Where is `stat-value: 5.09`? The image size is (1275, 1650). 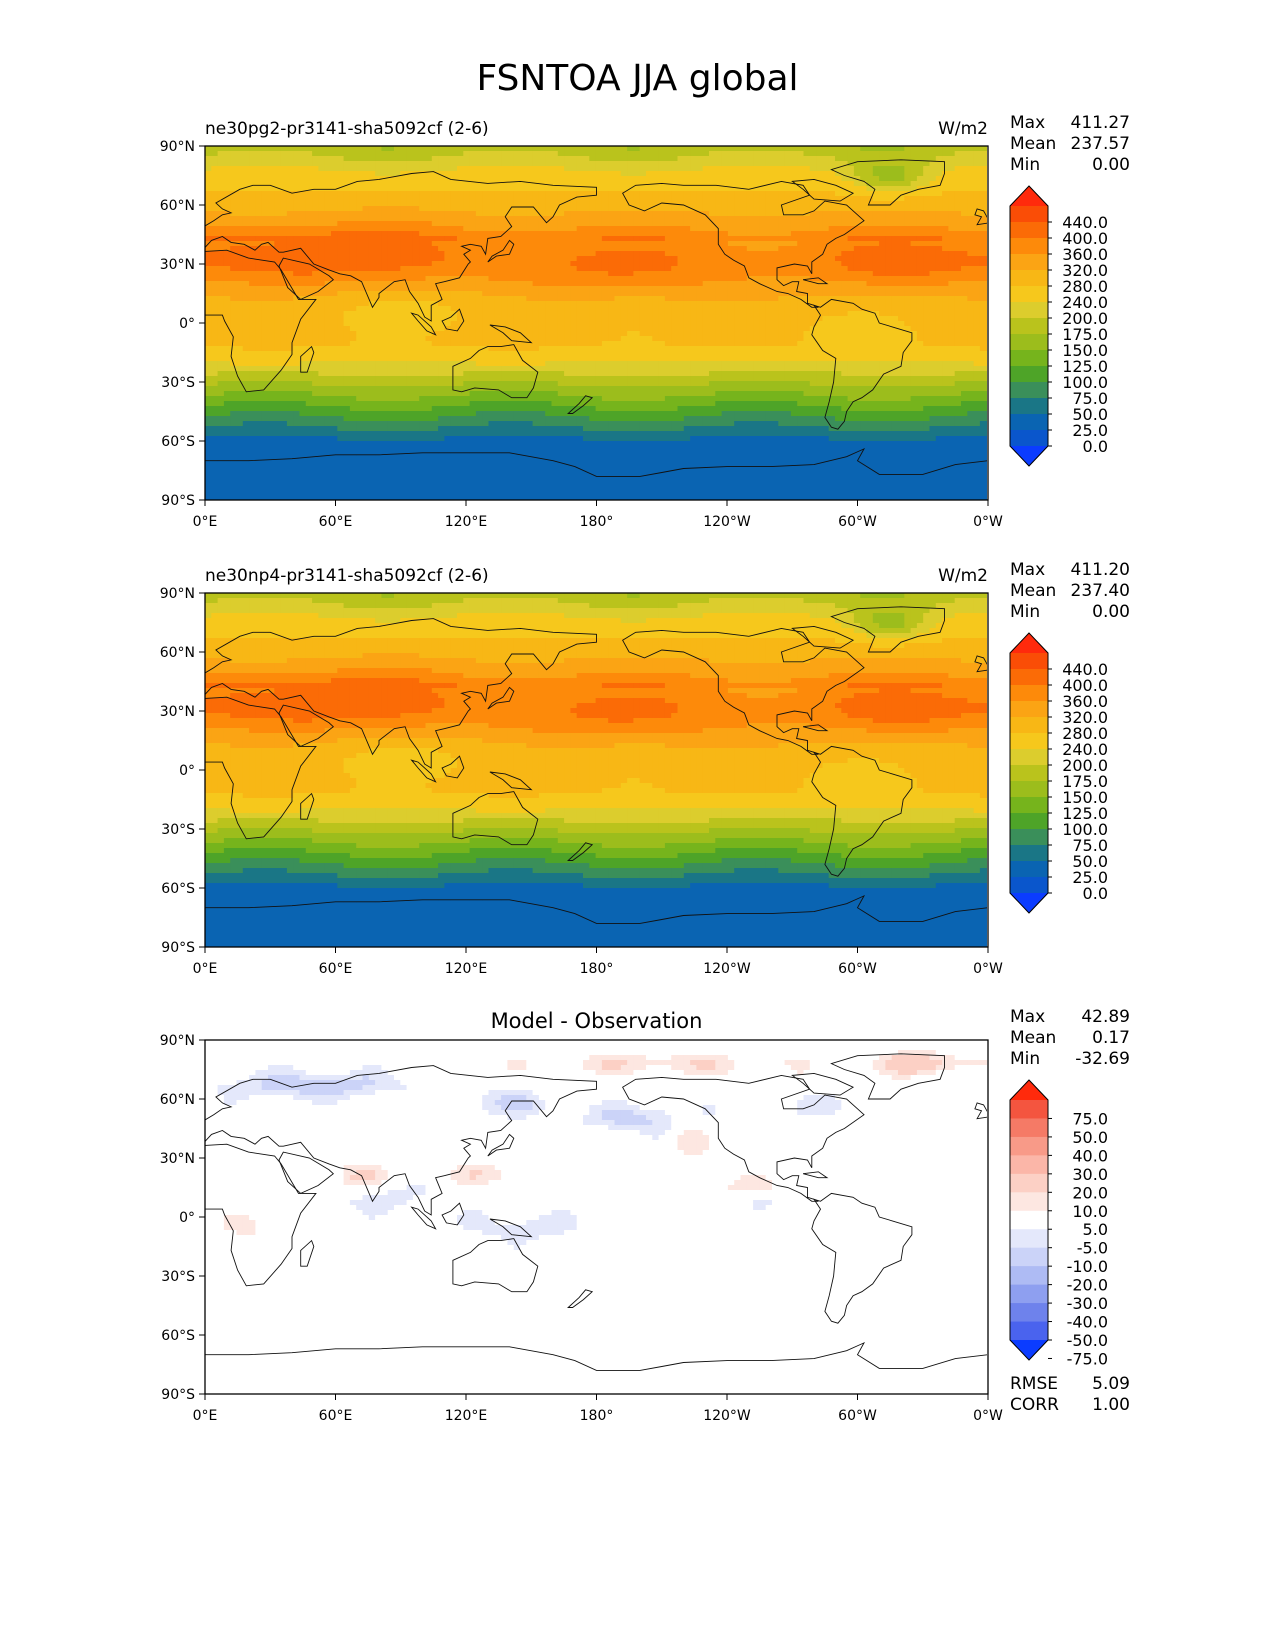
stat-value: 5.09 is located at coordinates (1111, 1384).